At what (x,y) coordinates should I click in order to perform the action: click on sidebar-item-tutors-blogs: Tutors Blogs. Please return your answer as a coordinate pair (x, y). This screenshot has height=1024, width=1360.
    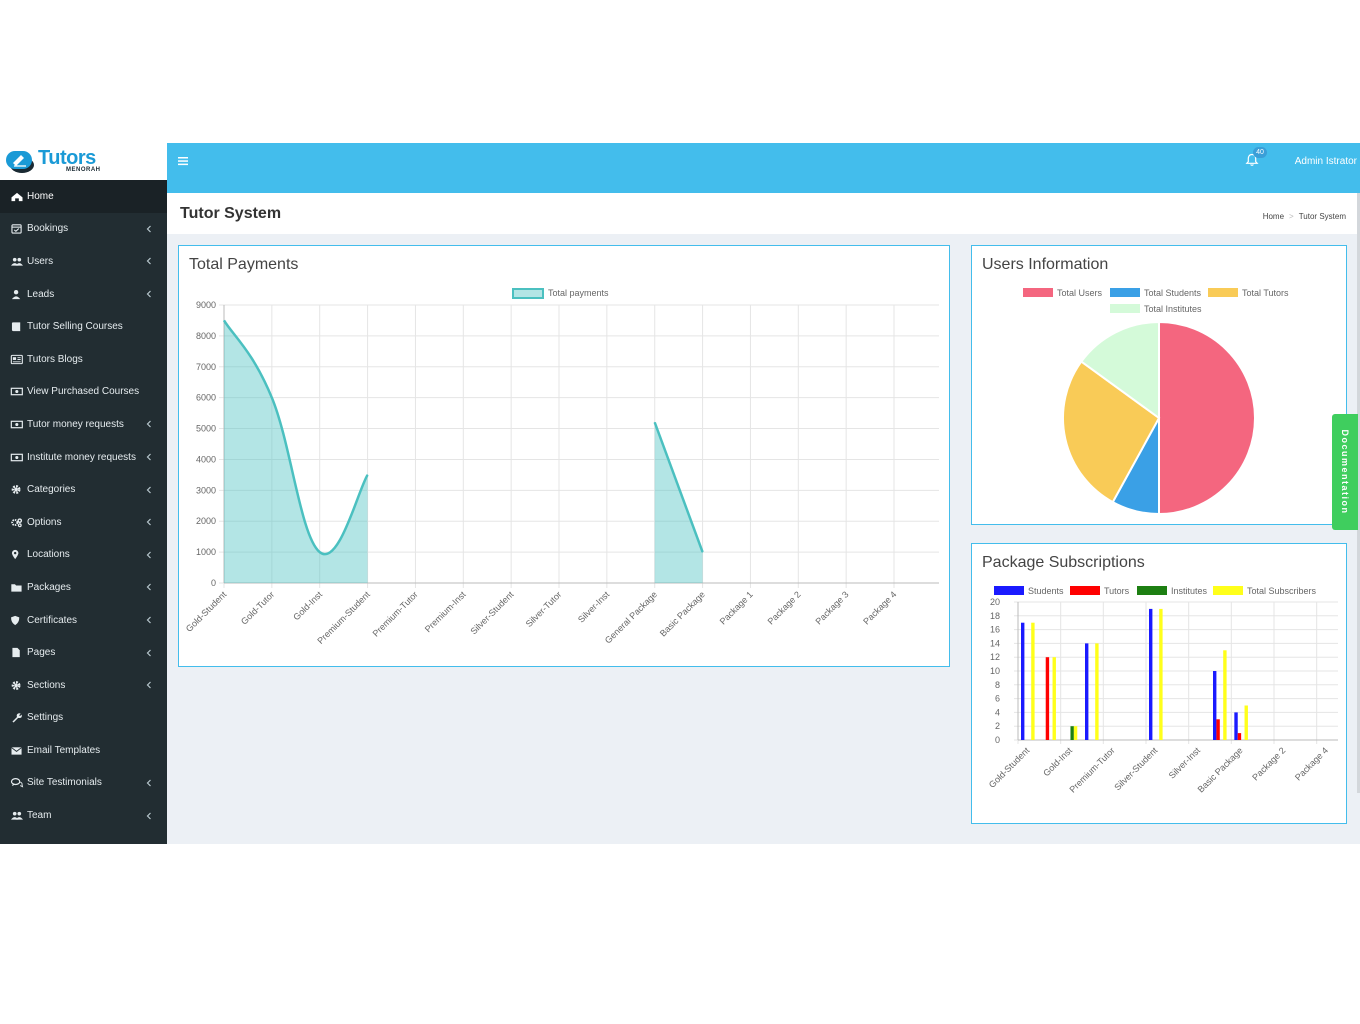
    Looking at the image, I should click on (83, 359).